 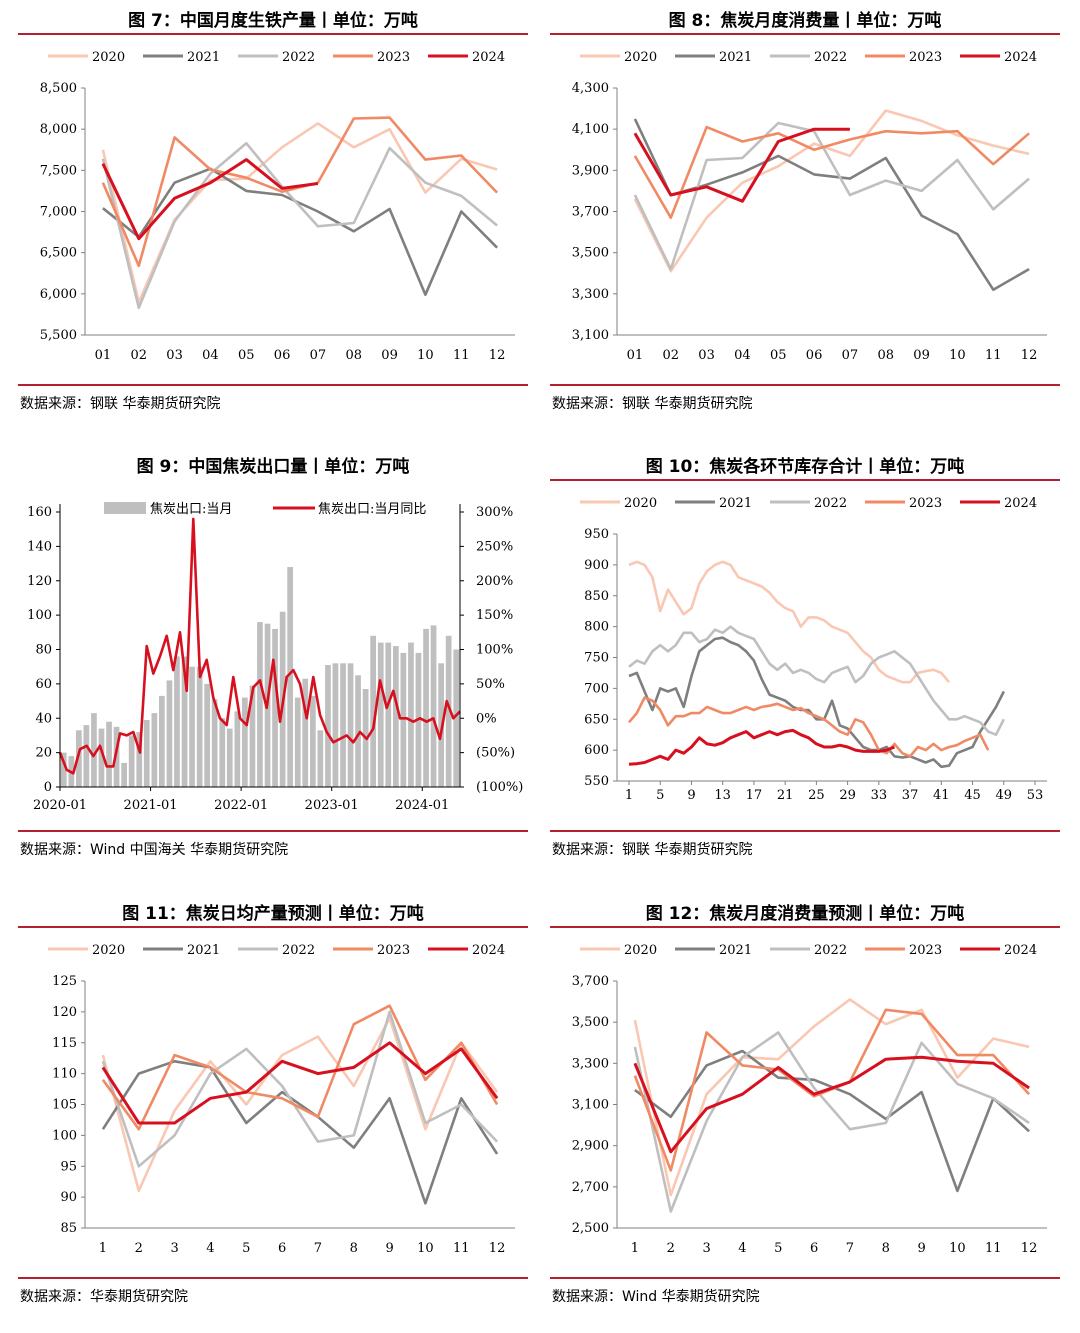 I want to click on data-source: 数据来源：华泰期货研究院, so click(x=104, y=1297).